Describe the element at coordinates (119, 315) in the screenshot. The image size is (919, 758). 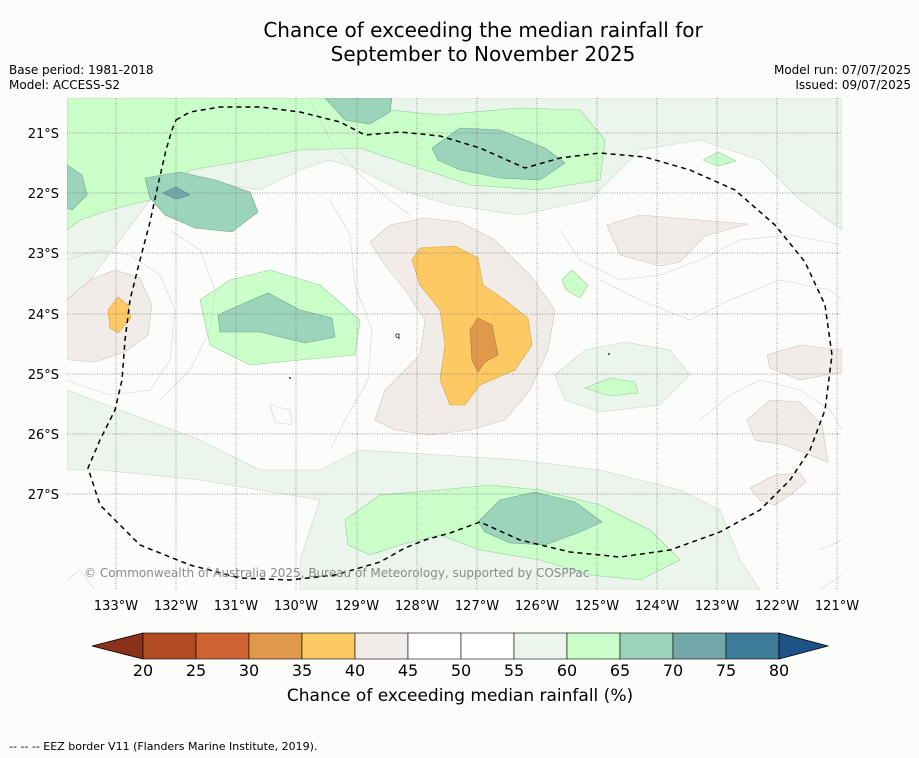
I see `contour-35-40-west` at that location.